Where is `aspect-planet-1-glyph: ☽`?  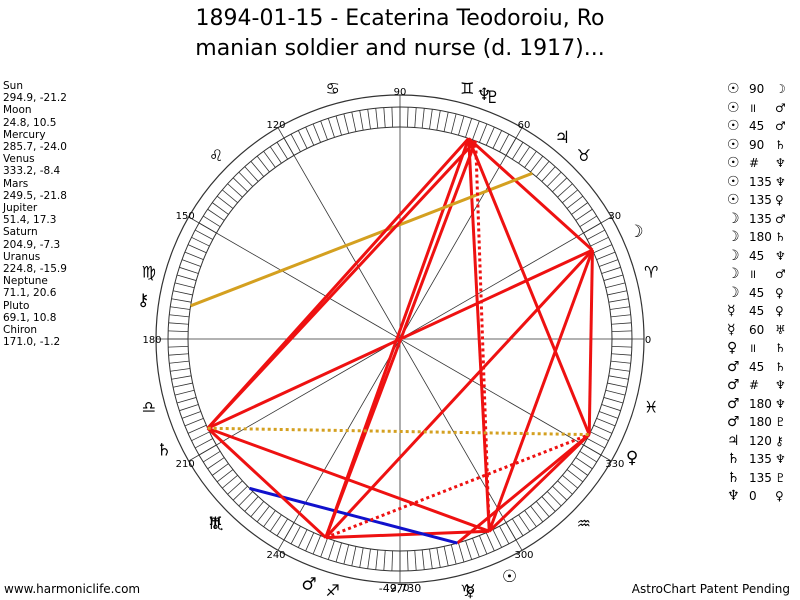 aspect-planet-1-glyph: ☽ is located at coordinates (733, 255).